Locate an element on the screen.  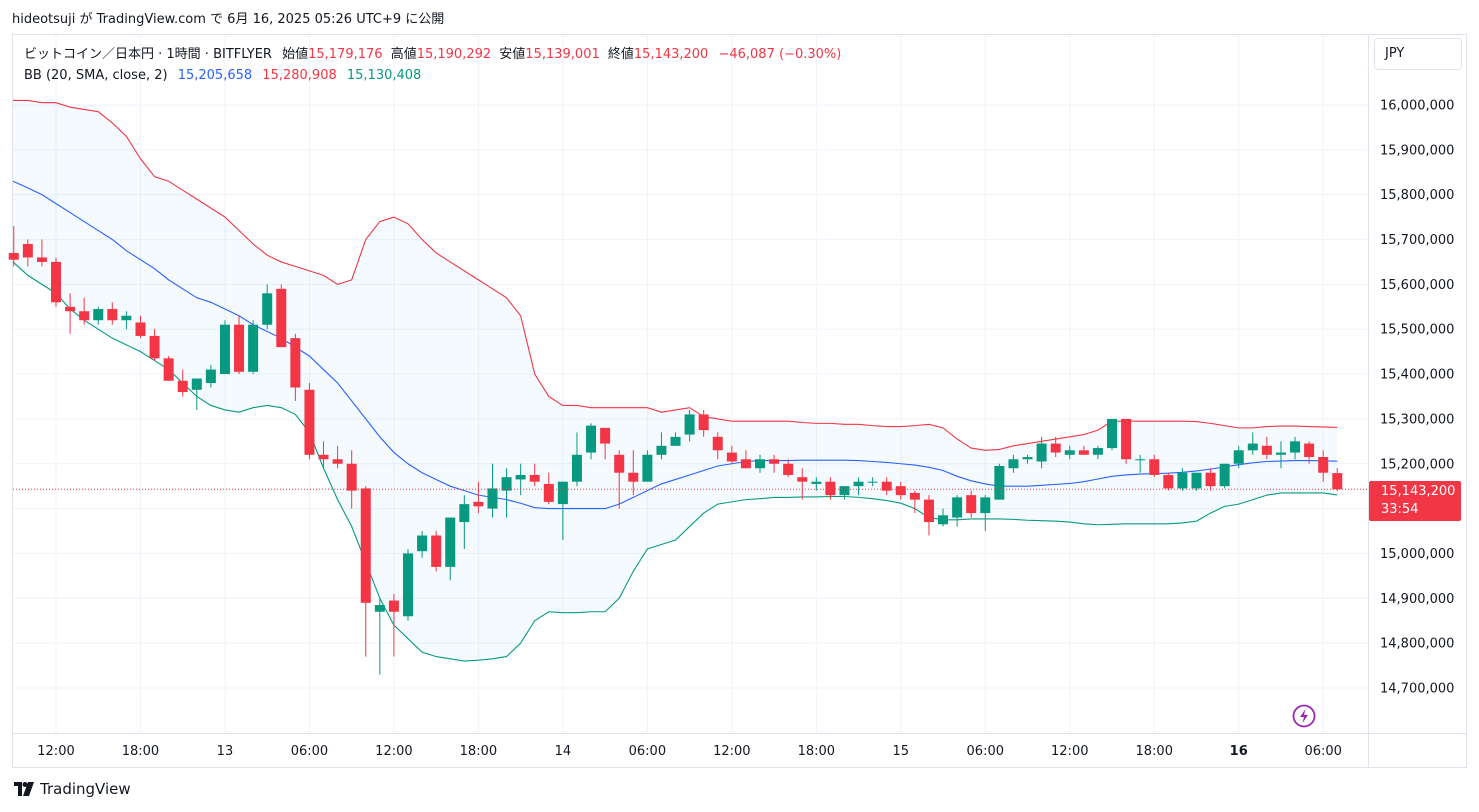
bb-label: BB (20, SMA, close, 2) is located at coordinates (96, 75).